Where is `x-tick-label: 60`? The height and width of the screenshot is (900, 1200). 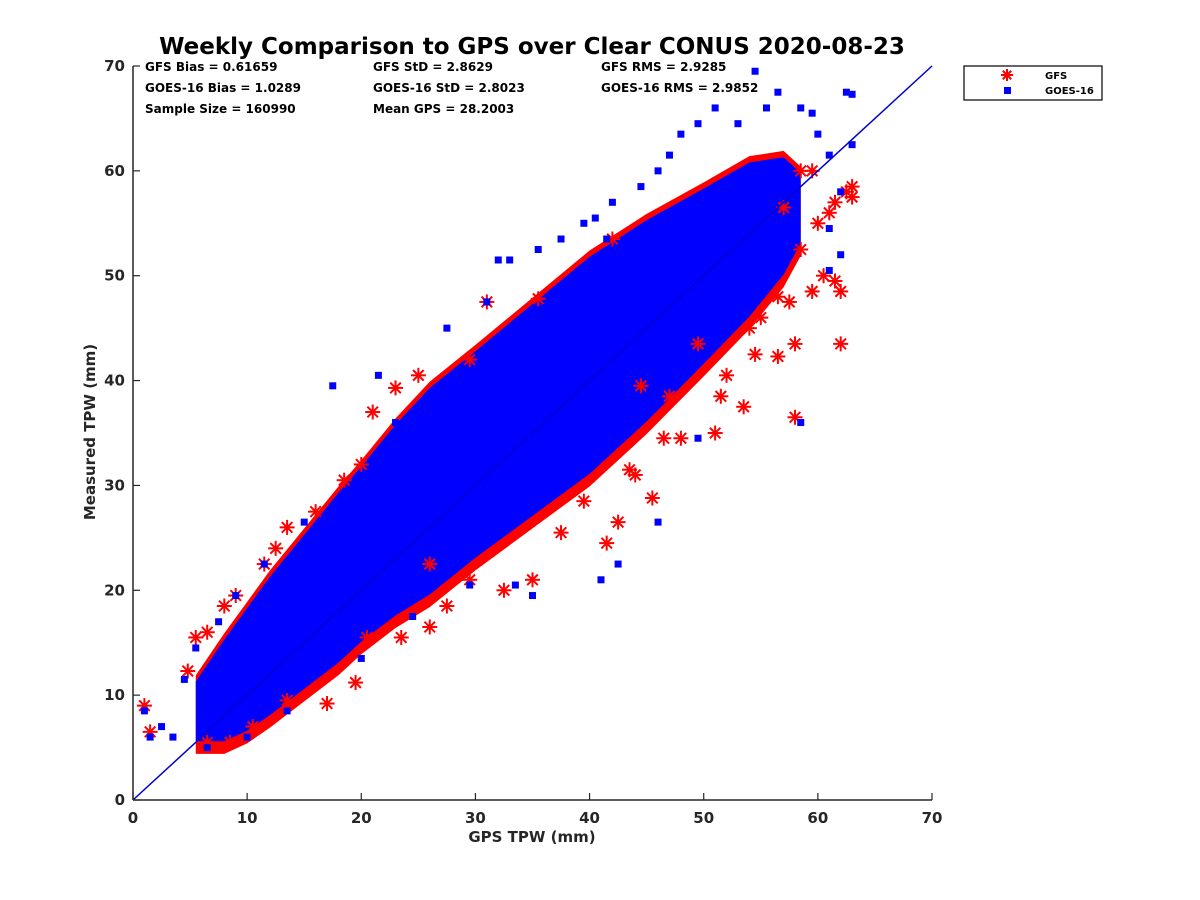
x-tick-label: 60 is located at coordinates (817, 818).